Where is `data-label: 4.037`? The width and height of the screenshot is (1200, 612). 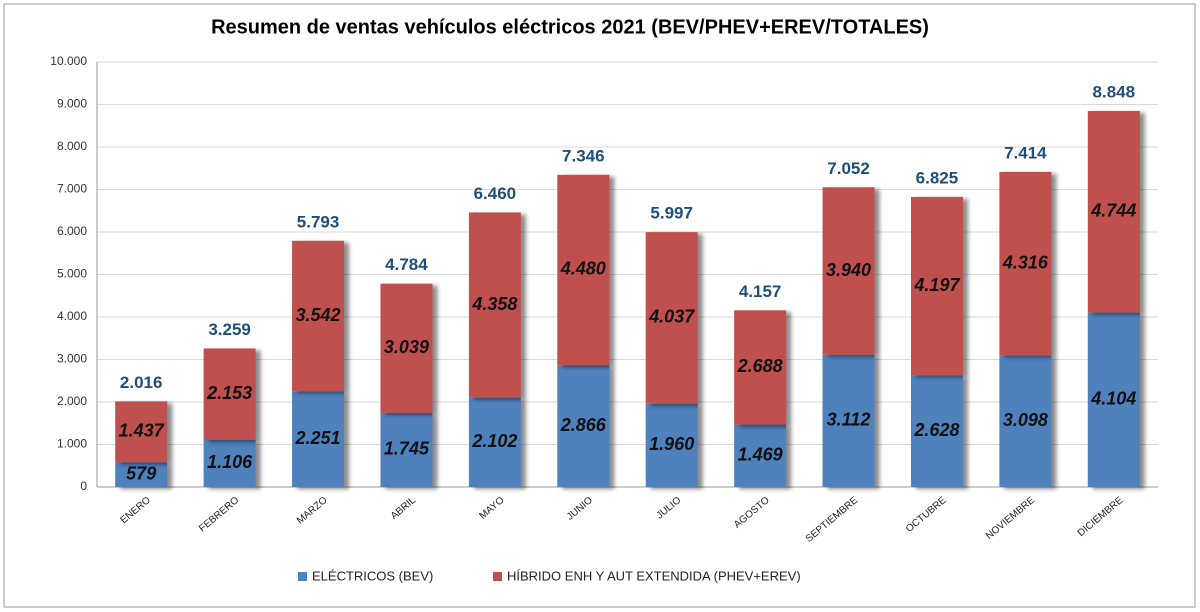 data-label: 4.037 is located at coordinates (671, 317).